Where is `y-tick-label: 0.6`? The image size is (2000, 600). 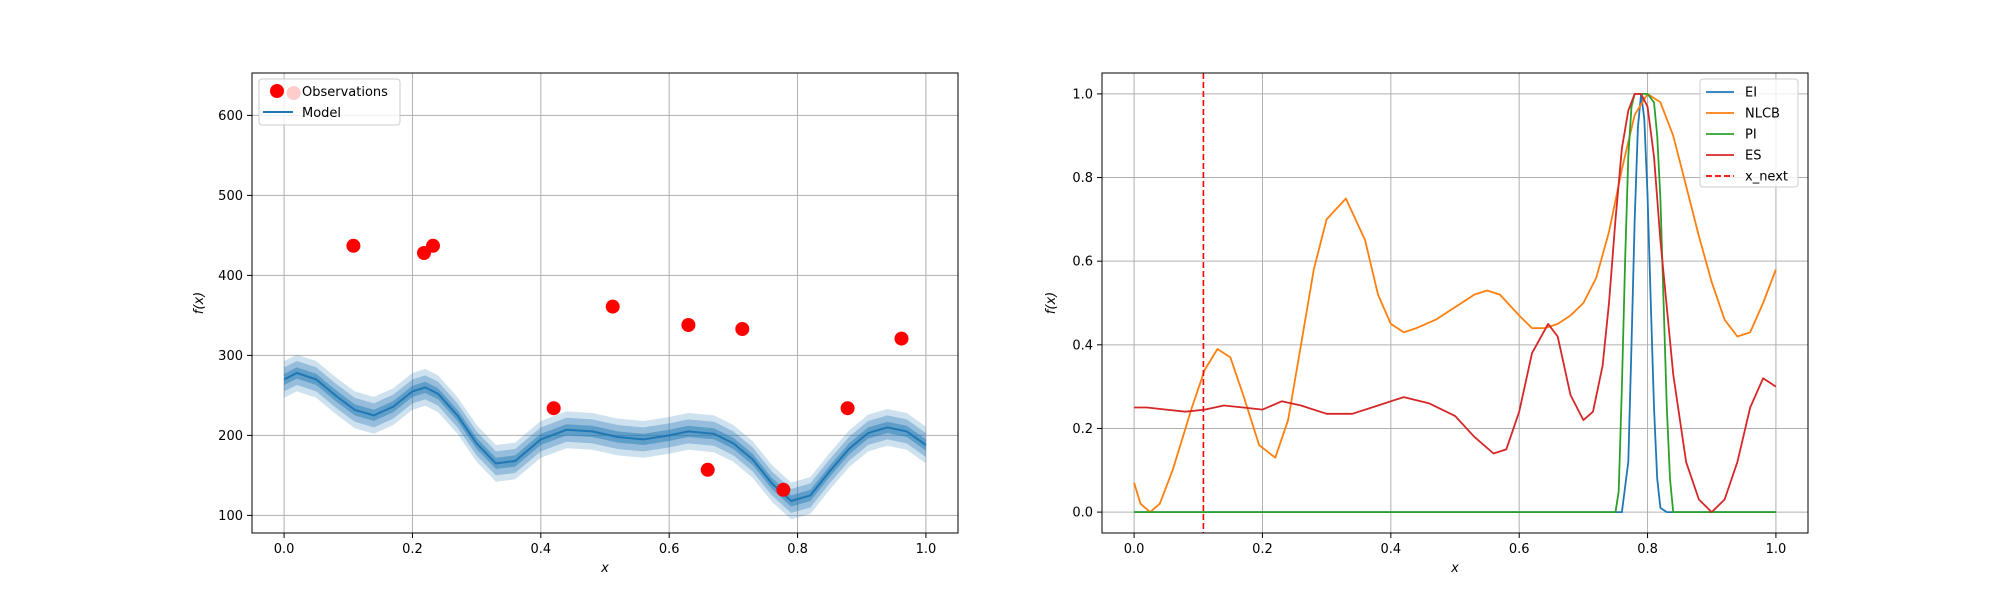
y-tick-label: 0.6 is located at coordinates (1082, 262).